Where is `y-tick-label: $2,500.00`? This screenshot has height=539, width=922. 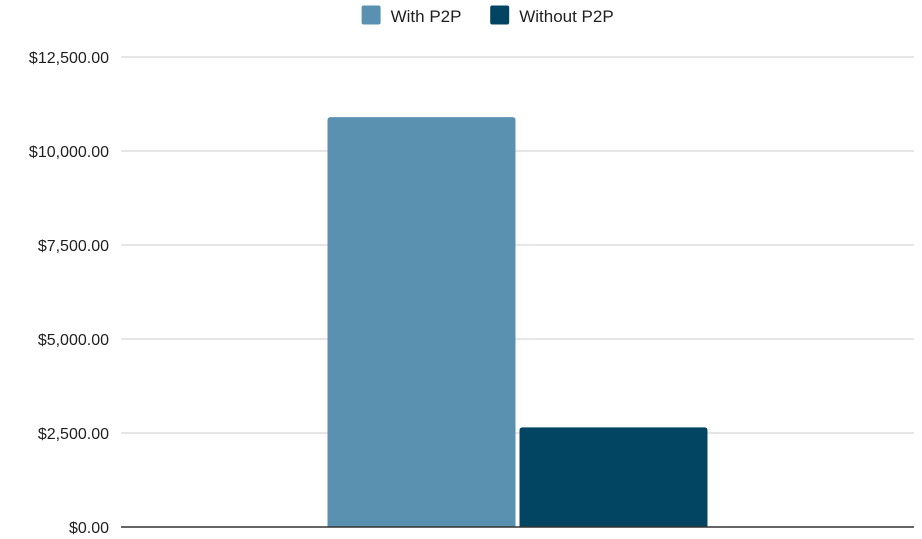
y-tick-label: $2,500.00 is located at coordinates (73, 434).